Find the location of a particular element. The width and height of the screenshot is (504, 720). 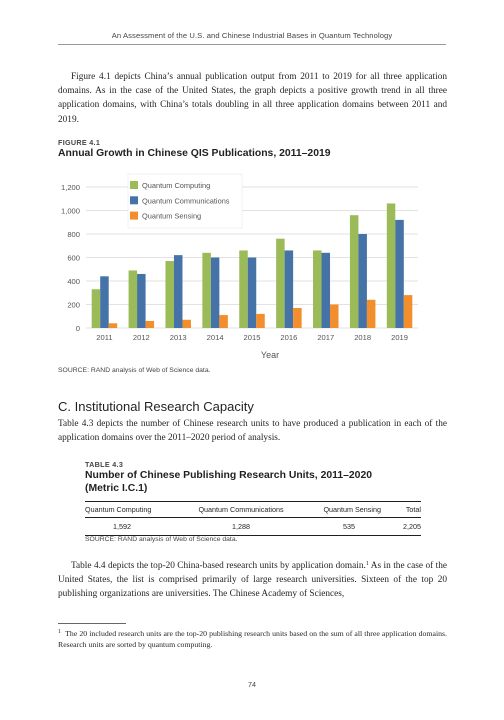

bar-quantum-sensing-2012 is located at coordinates (150, 324).